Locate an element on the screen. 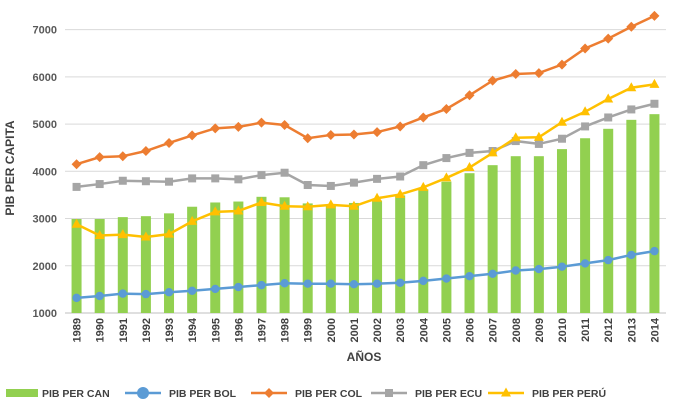 The image size is (674, 407). legend-label: PIB PER ECU is located at coordinates (448, 394).